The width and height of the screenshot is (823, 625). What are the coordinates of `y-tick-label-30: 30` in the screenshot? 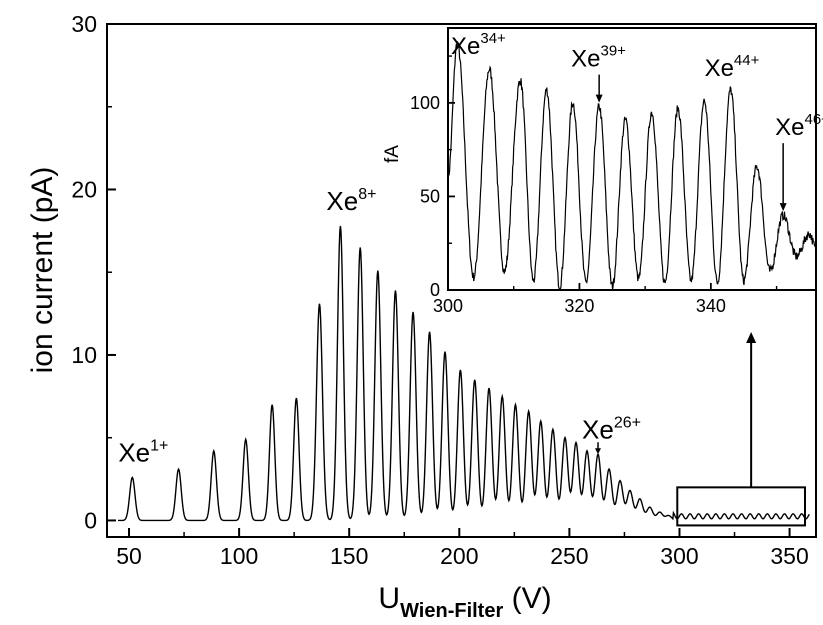 It's located at (84, 24).